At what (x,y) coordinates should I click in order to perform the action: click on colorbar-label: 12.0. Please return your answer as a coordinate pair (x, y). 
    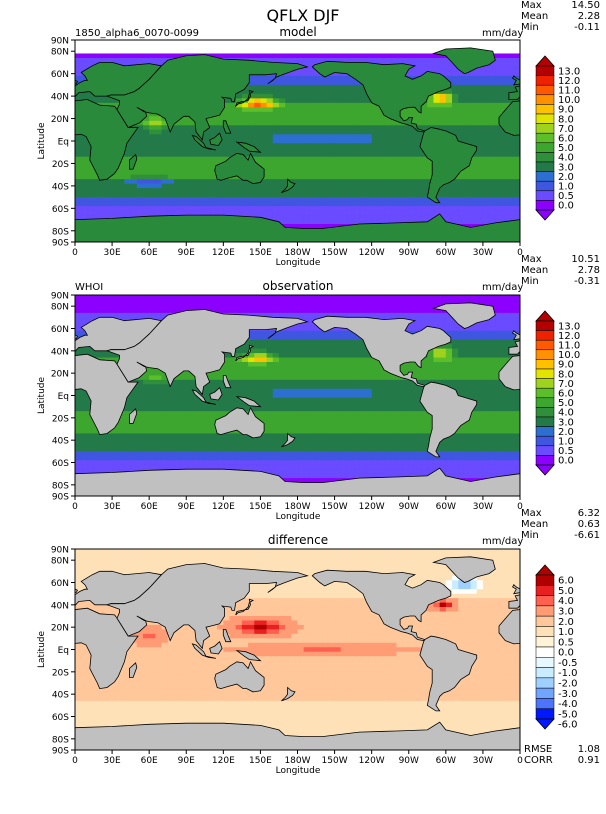
    Looking at the image, I should click on (569, 81).